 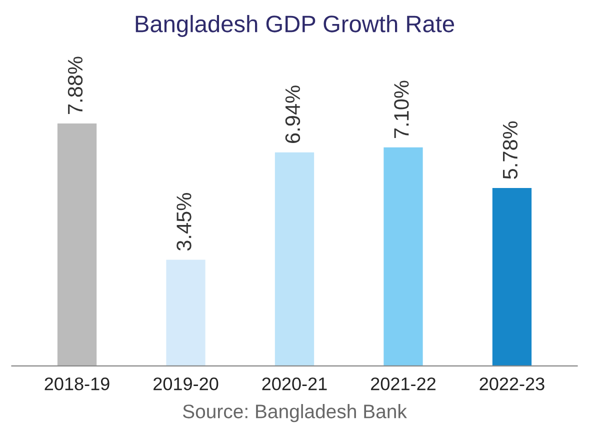 What do you see at coordinates (295, 25) in the screenshot?
I see `chart-title: Bangladesh GDP Growth Rate` at bounding box center [295, 25].